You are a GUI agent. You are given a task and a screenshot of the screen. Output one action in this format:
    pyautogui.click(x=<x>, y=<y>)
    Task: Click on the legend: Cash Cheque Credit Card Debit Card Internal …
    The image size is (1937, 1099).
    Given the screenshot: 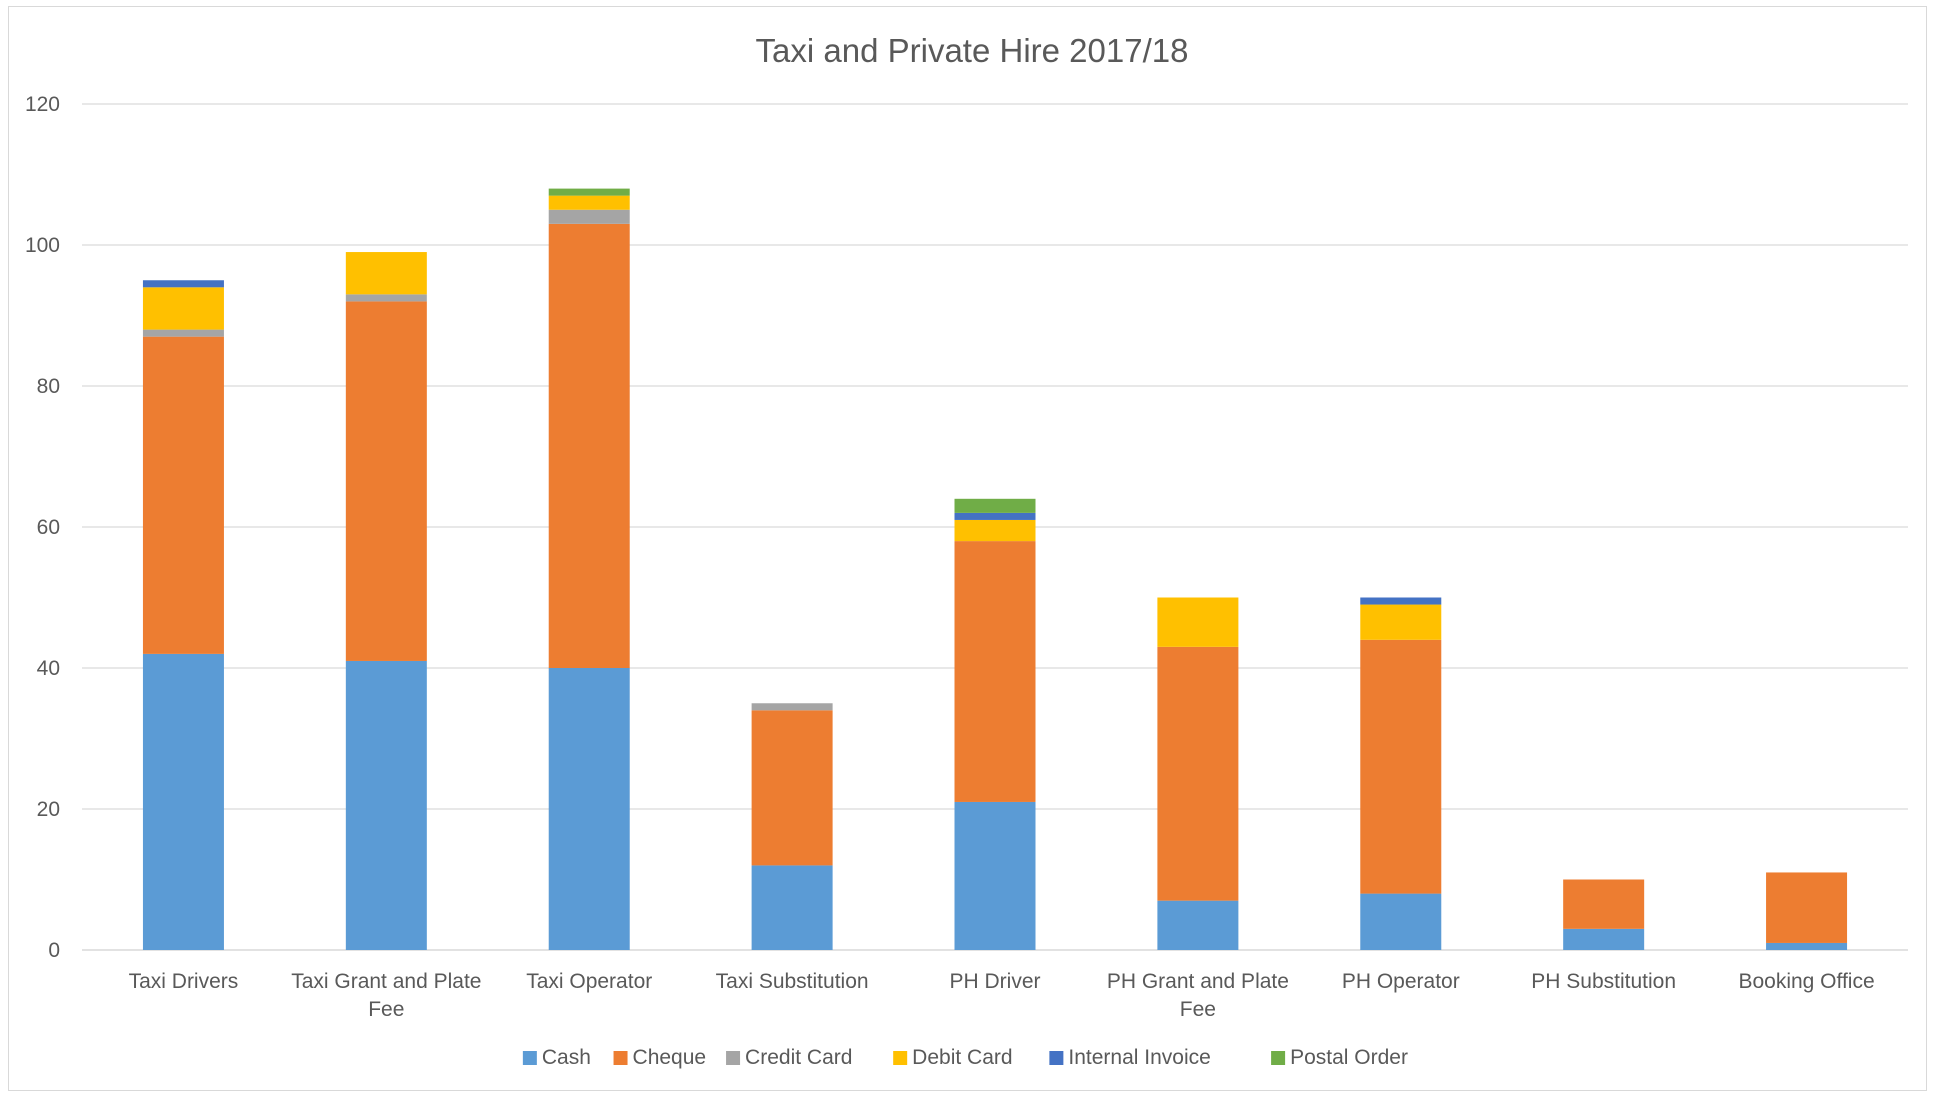 What is the action you would take?
    pyautogui.click(x=965, y=1057)
    